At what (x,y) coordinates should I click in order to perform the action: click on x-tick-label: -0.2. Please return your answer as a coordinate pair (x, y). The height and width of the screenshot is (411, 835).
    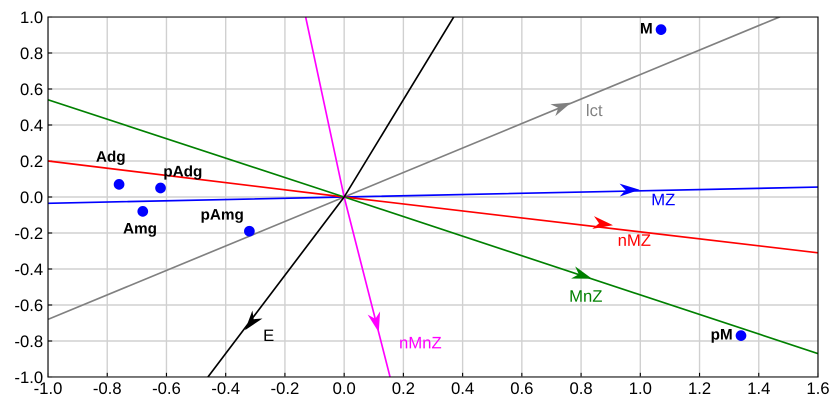
    Looking at the image, I should click on (284, 388).